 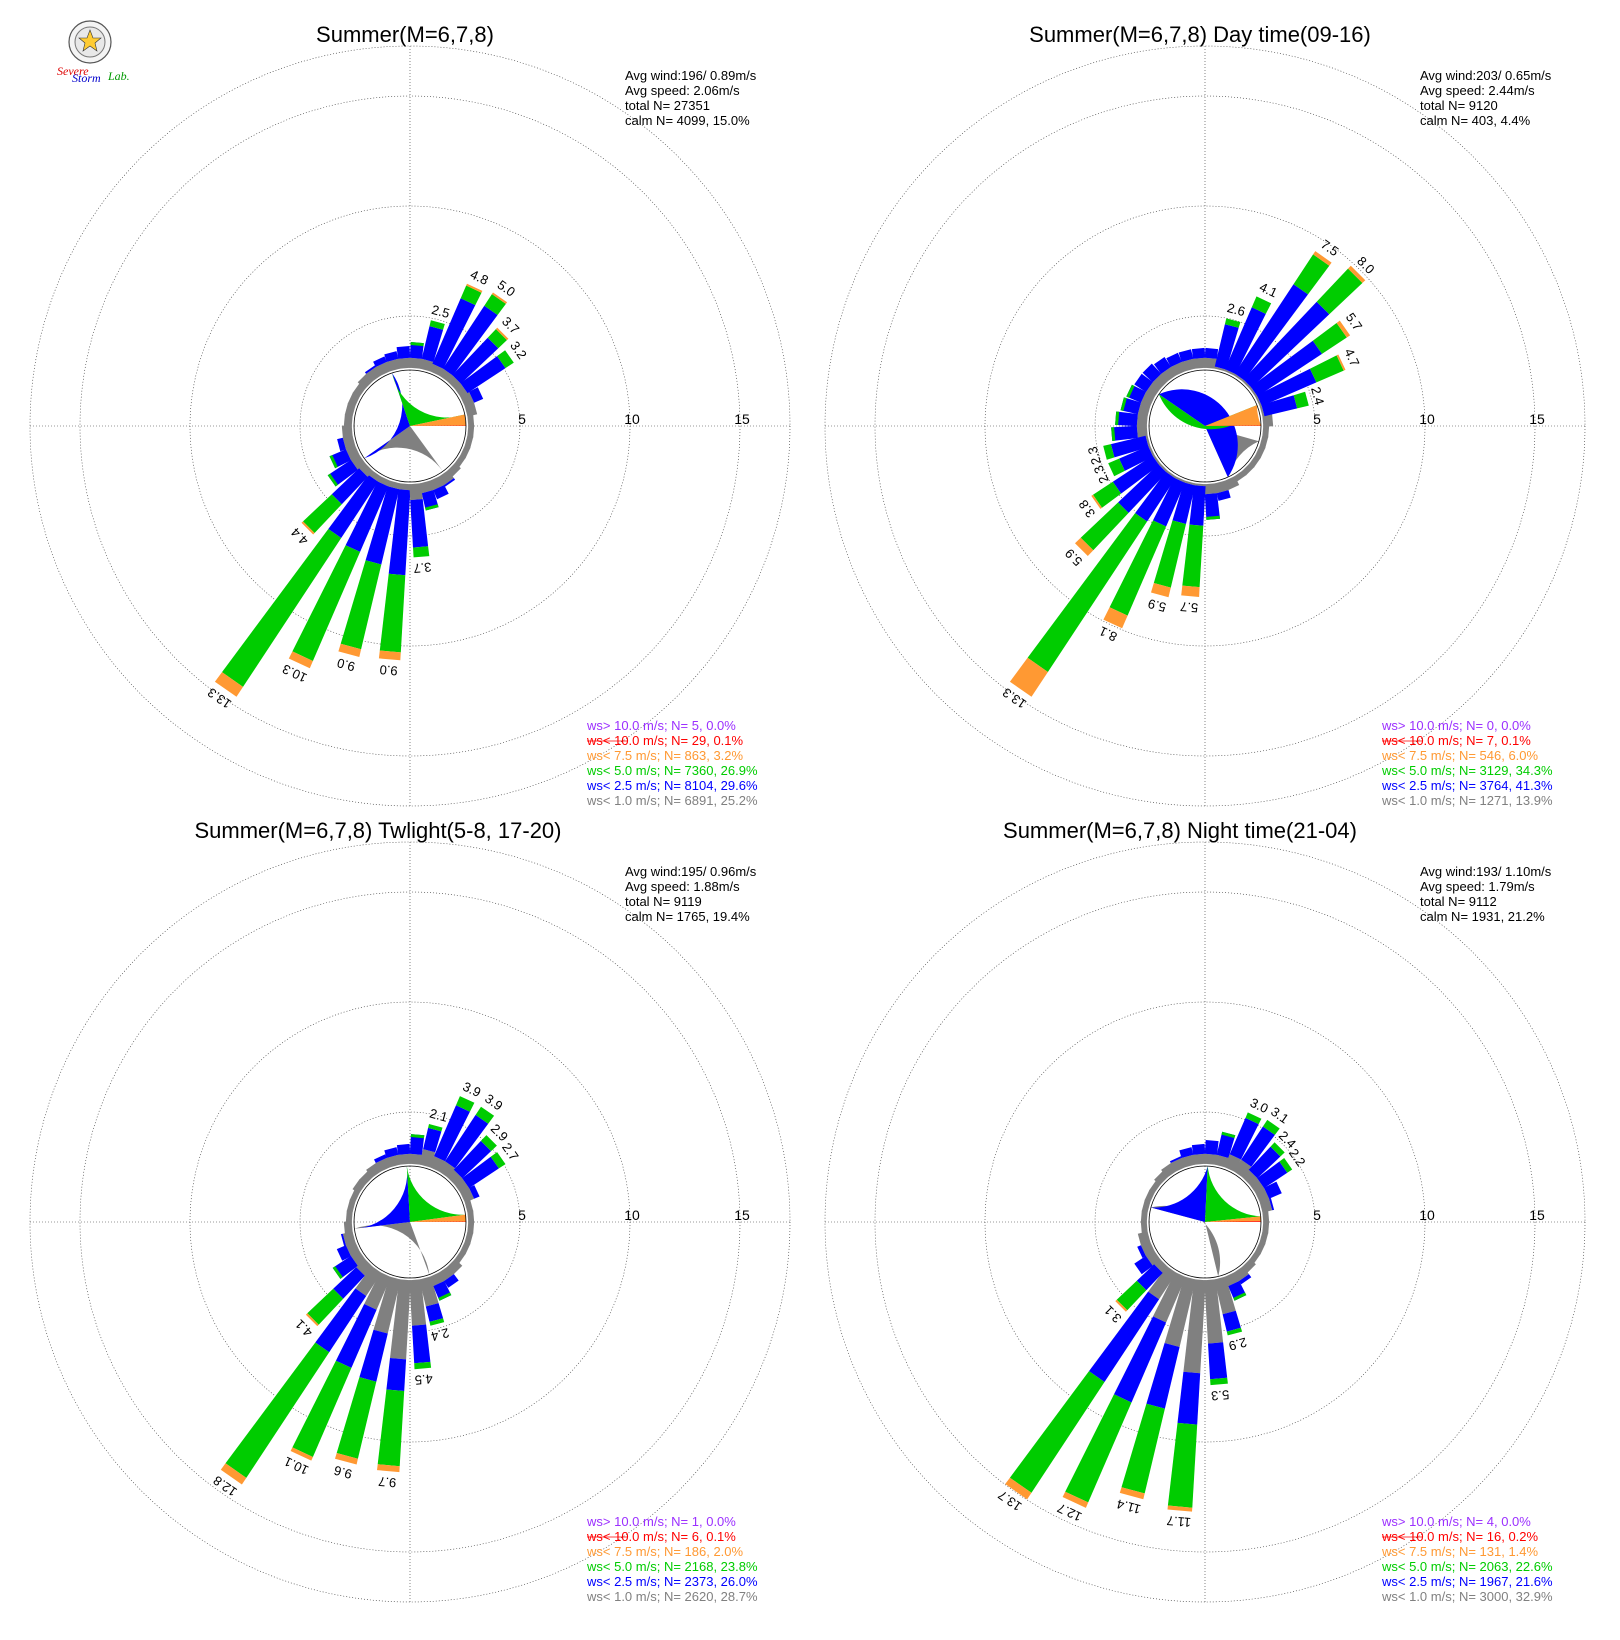 I want to click on sector-label: 9.6, so click(x=342, y=1472).